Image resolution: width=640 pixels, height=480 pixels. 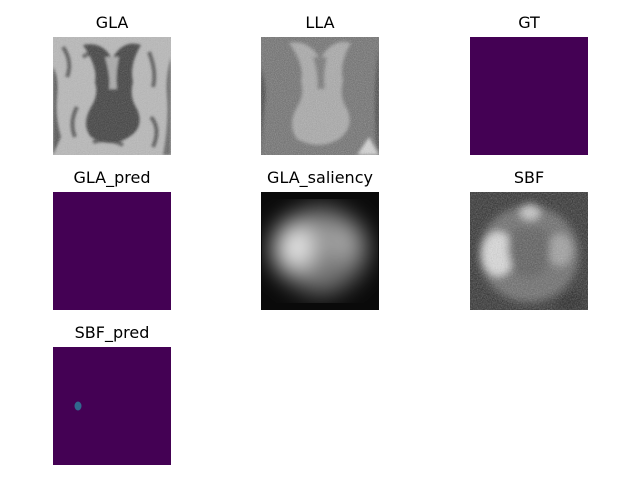 I want to click on gla-saliency-image, so click(x=320, y=251).